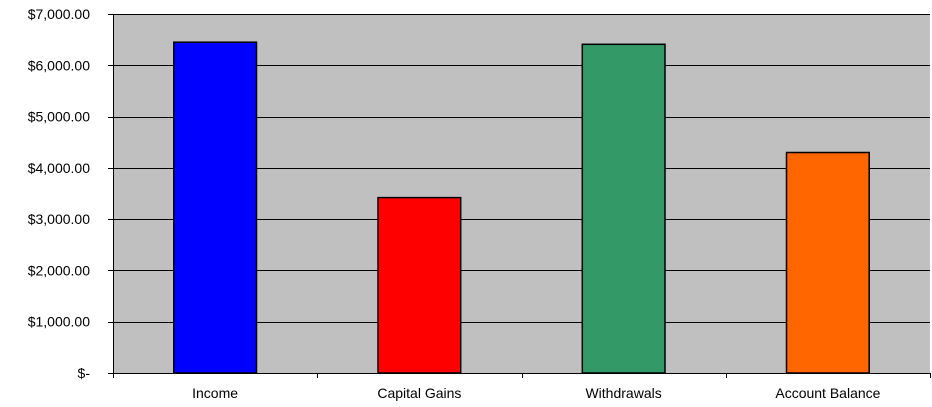 The width and height of the screenshot is (932, 407). Describe the element at coordinates (623, 208) in the screenshot. I see `bar-withdrawals` at that location.